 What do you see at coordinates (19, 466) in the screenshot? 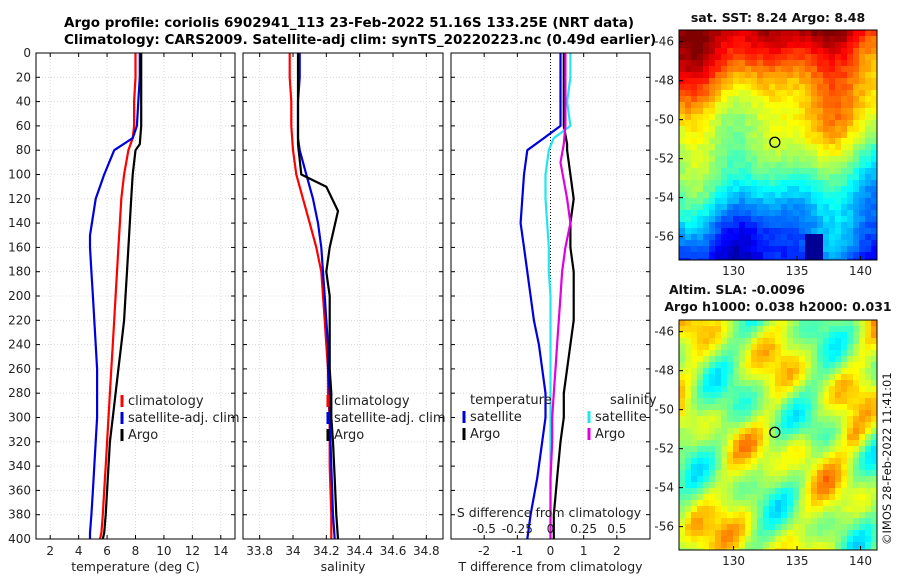
I see `y-tick-label: 340` at bounding box center [19, 466].